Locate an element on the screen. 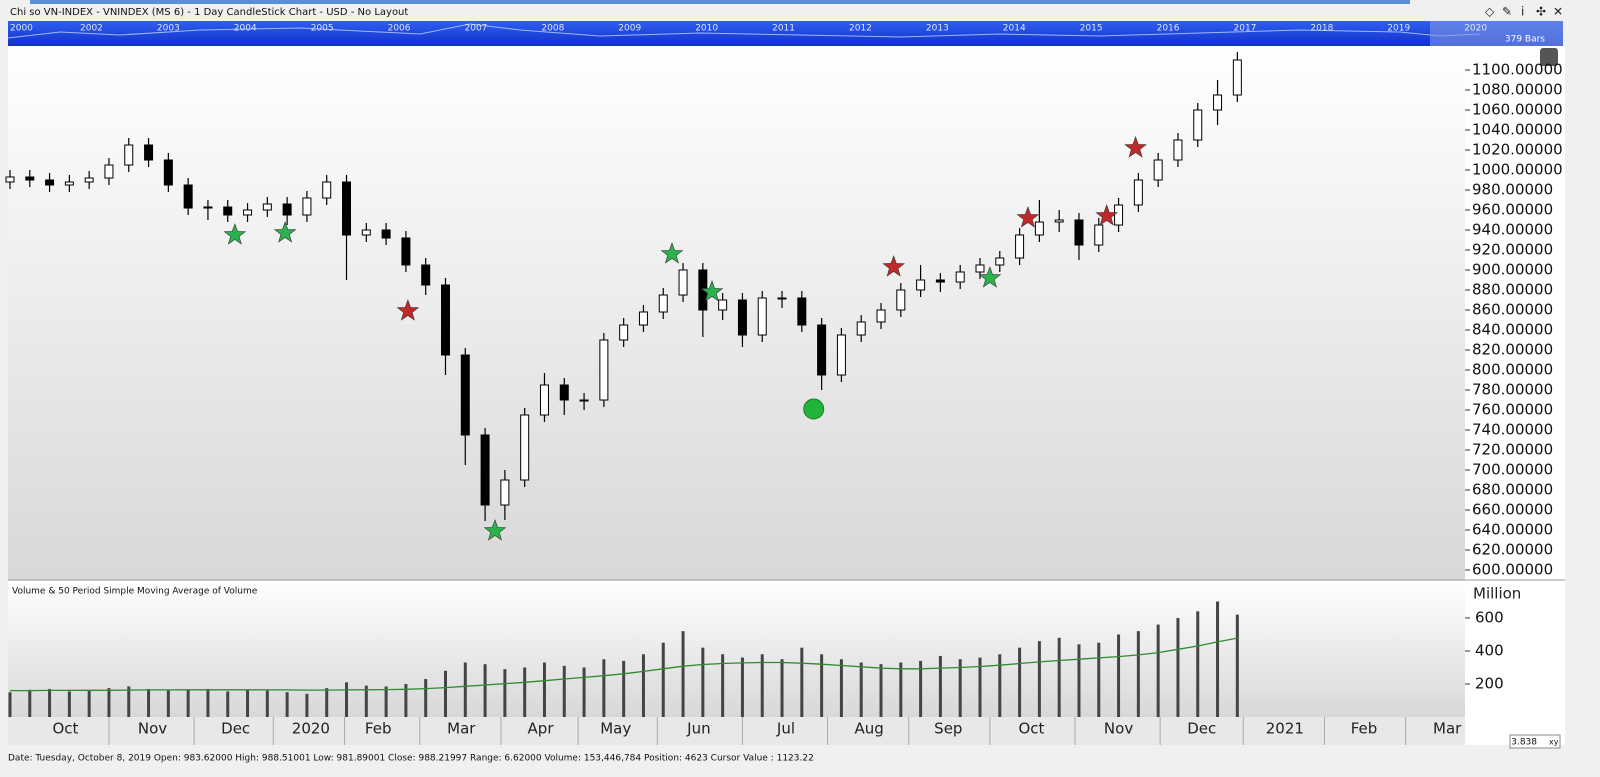  signal-circle is located at coordinates (814, 409).